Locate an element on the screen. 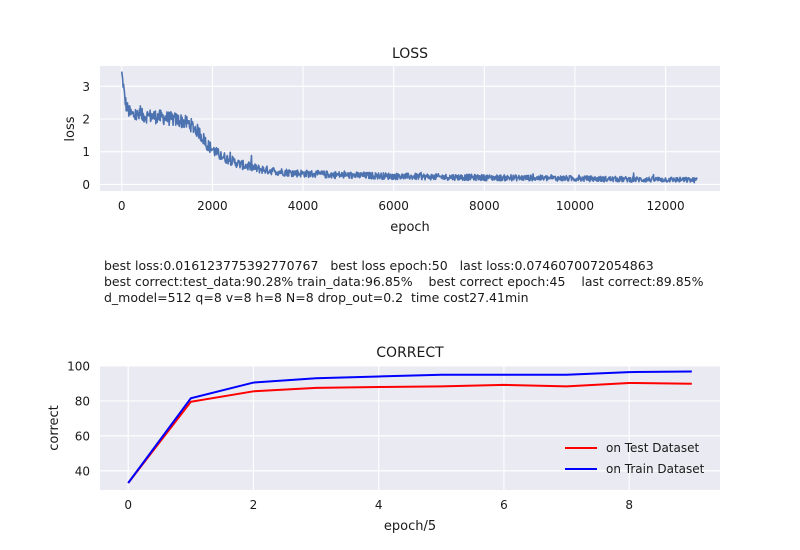 This screenshot has height=550, width=800. loss-x-tick-label: 6000 is located at coordinates (393, 206).